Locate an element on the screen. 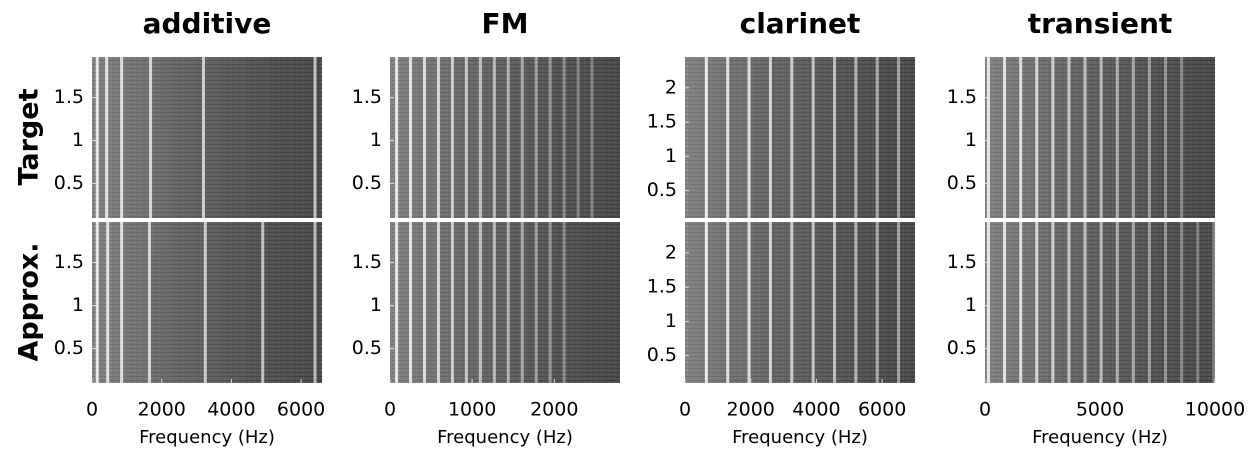  row-label: Target is located at coordinates (29, 136).